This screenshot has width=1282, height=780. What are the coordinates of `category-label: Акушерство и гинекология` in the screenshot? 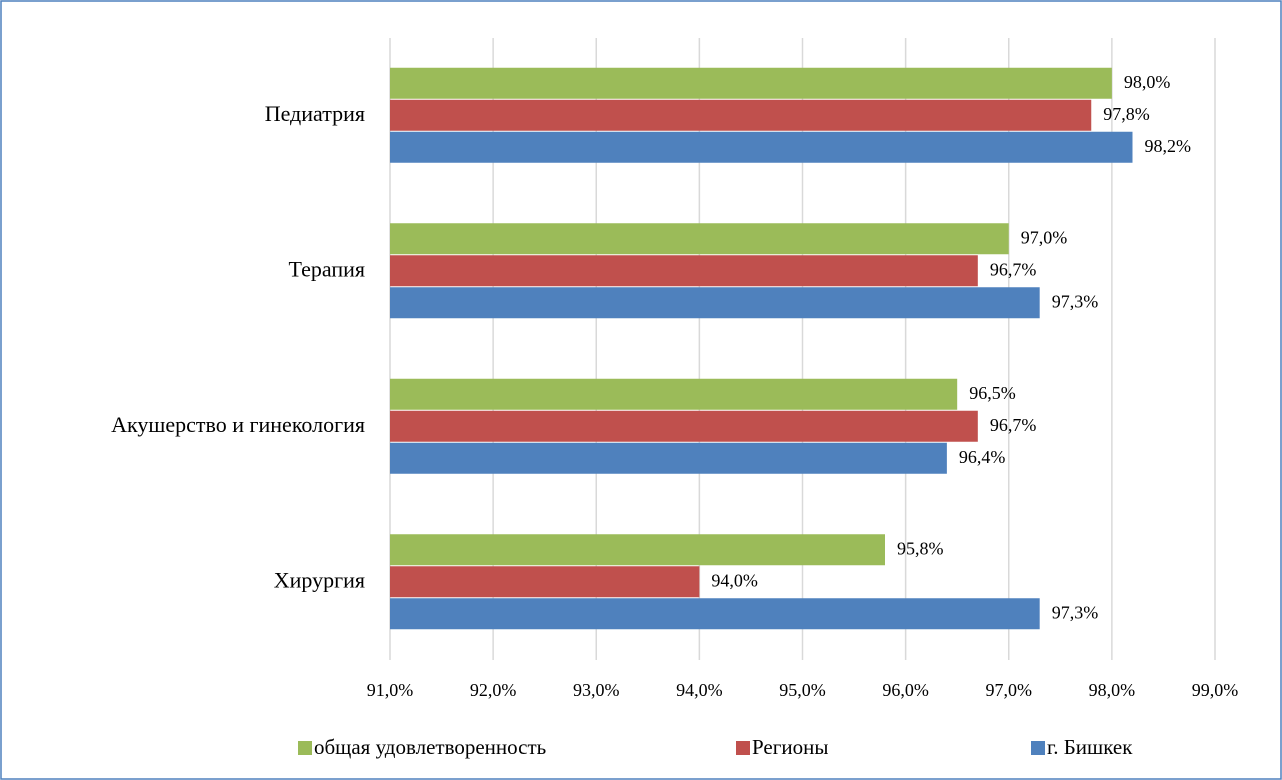 It's located at (238, 424).